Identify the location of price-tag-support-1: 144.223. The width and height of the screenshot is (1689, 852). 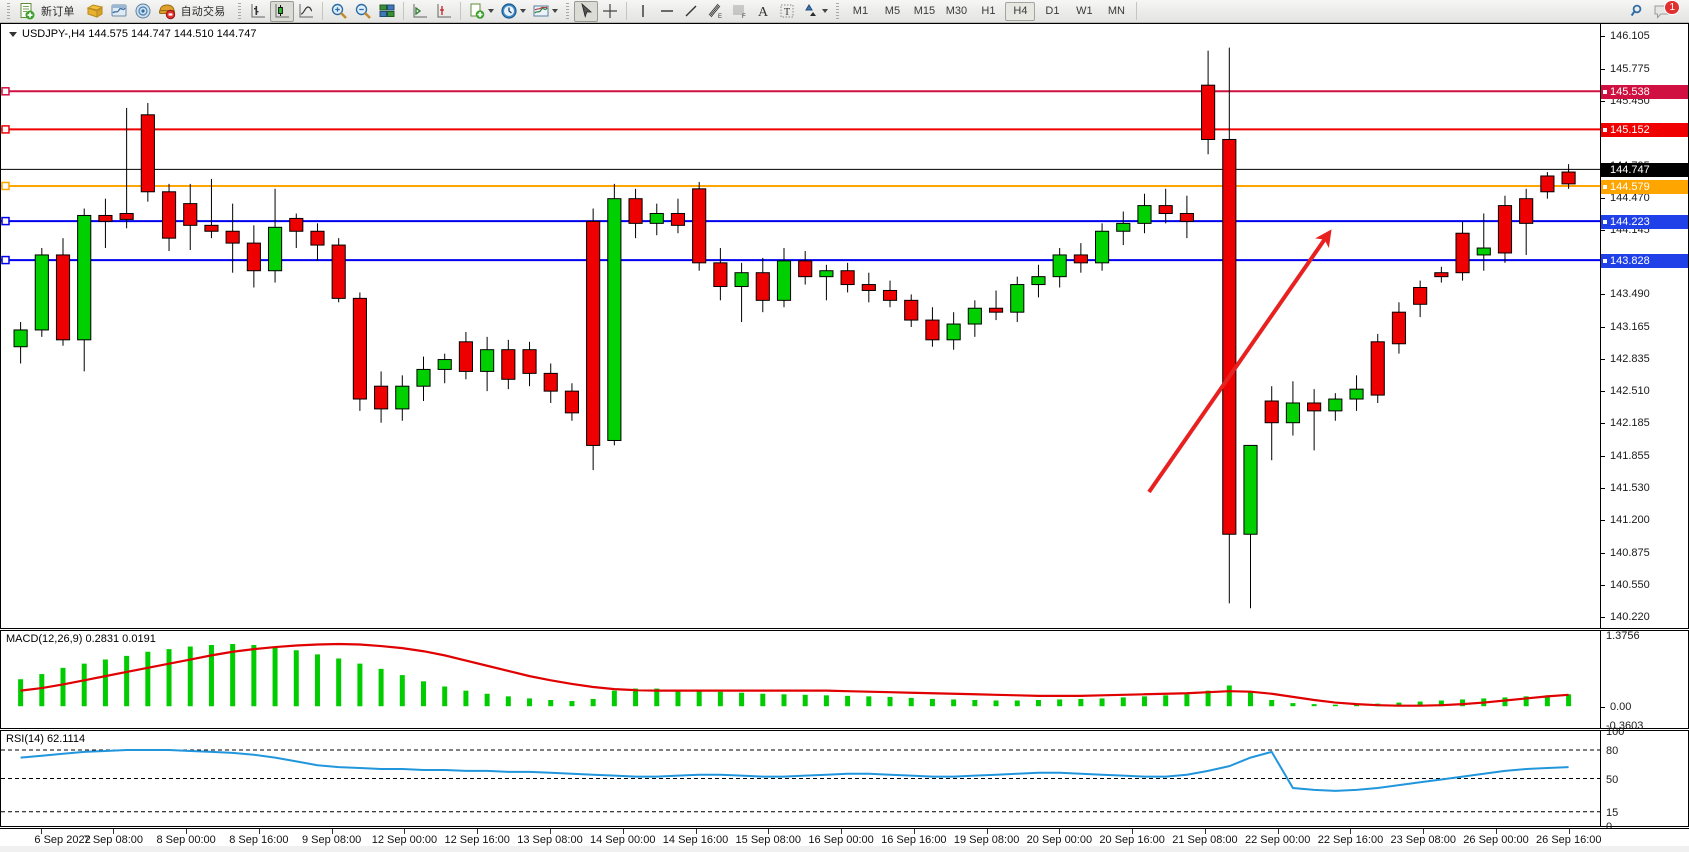
(1644, 222).